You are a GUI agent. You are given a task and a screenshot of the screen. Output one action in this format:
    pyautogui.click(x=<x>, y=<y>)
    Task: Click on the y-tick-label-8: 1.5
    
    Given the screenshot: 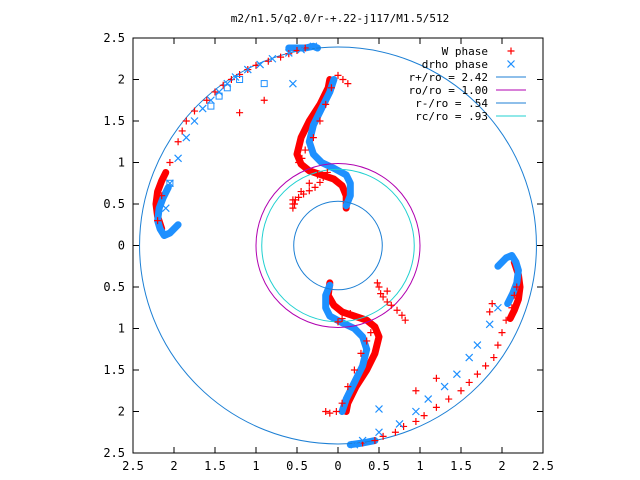 What is the action you would take?
    pyautogui.click(x=114, y=370)
    